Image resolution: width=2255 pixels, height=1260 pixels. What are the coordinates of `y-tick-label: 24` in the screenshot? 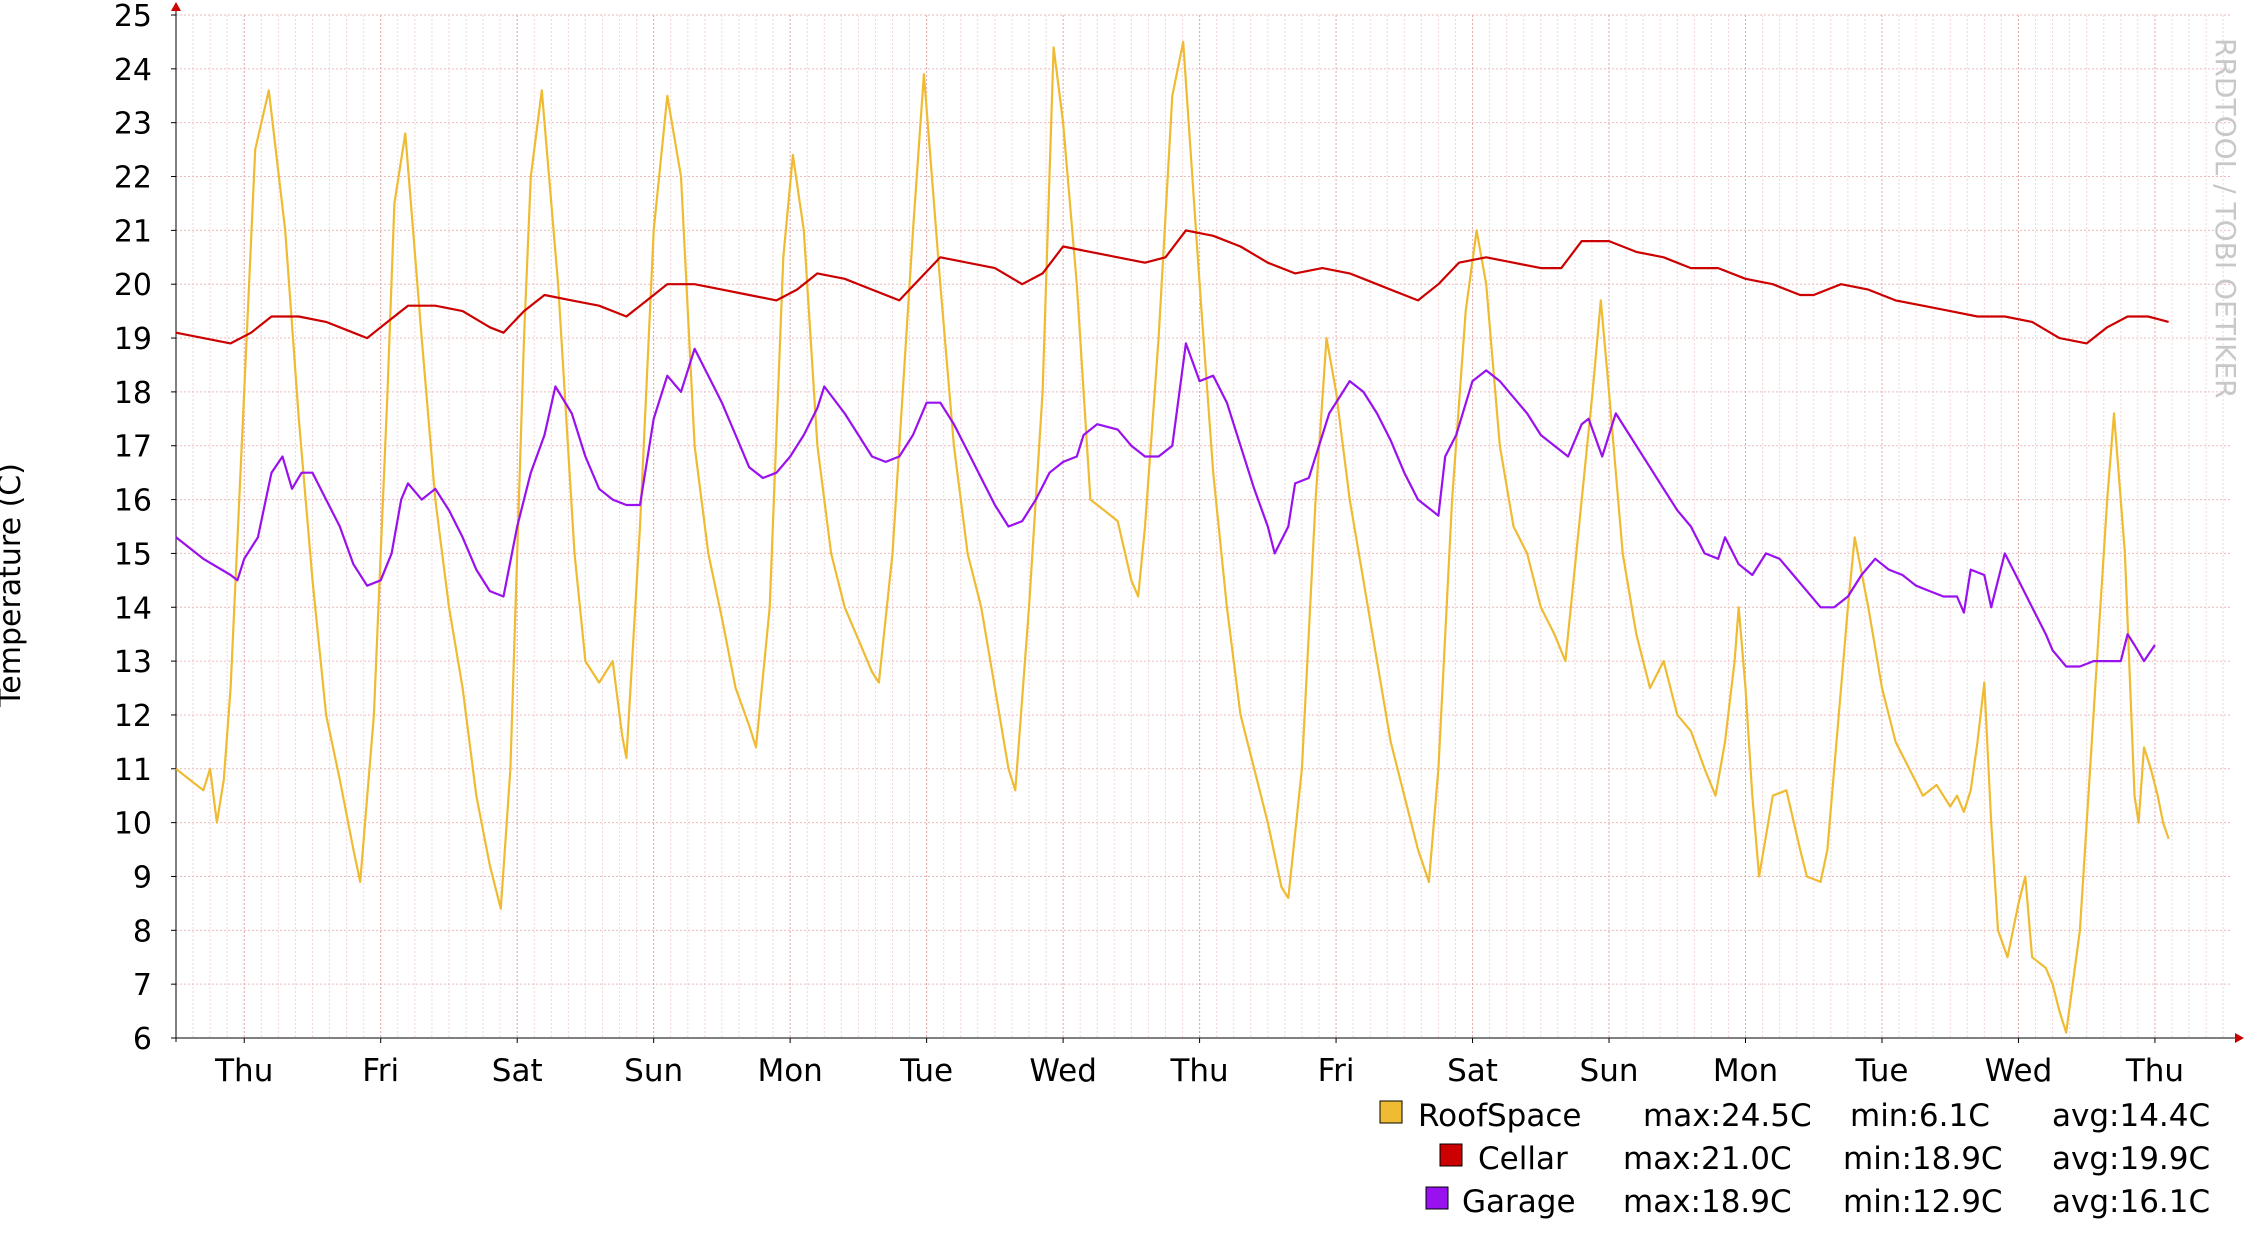 It's located at (133, 70).